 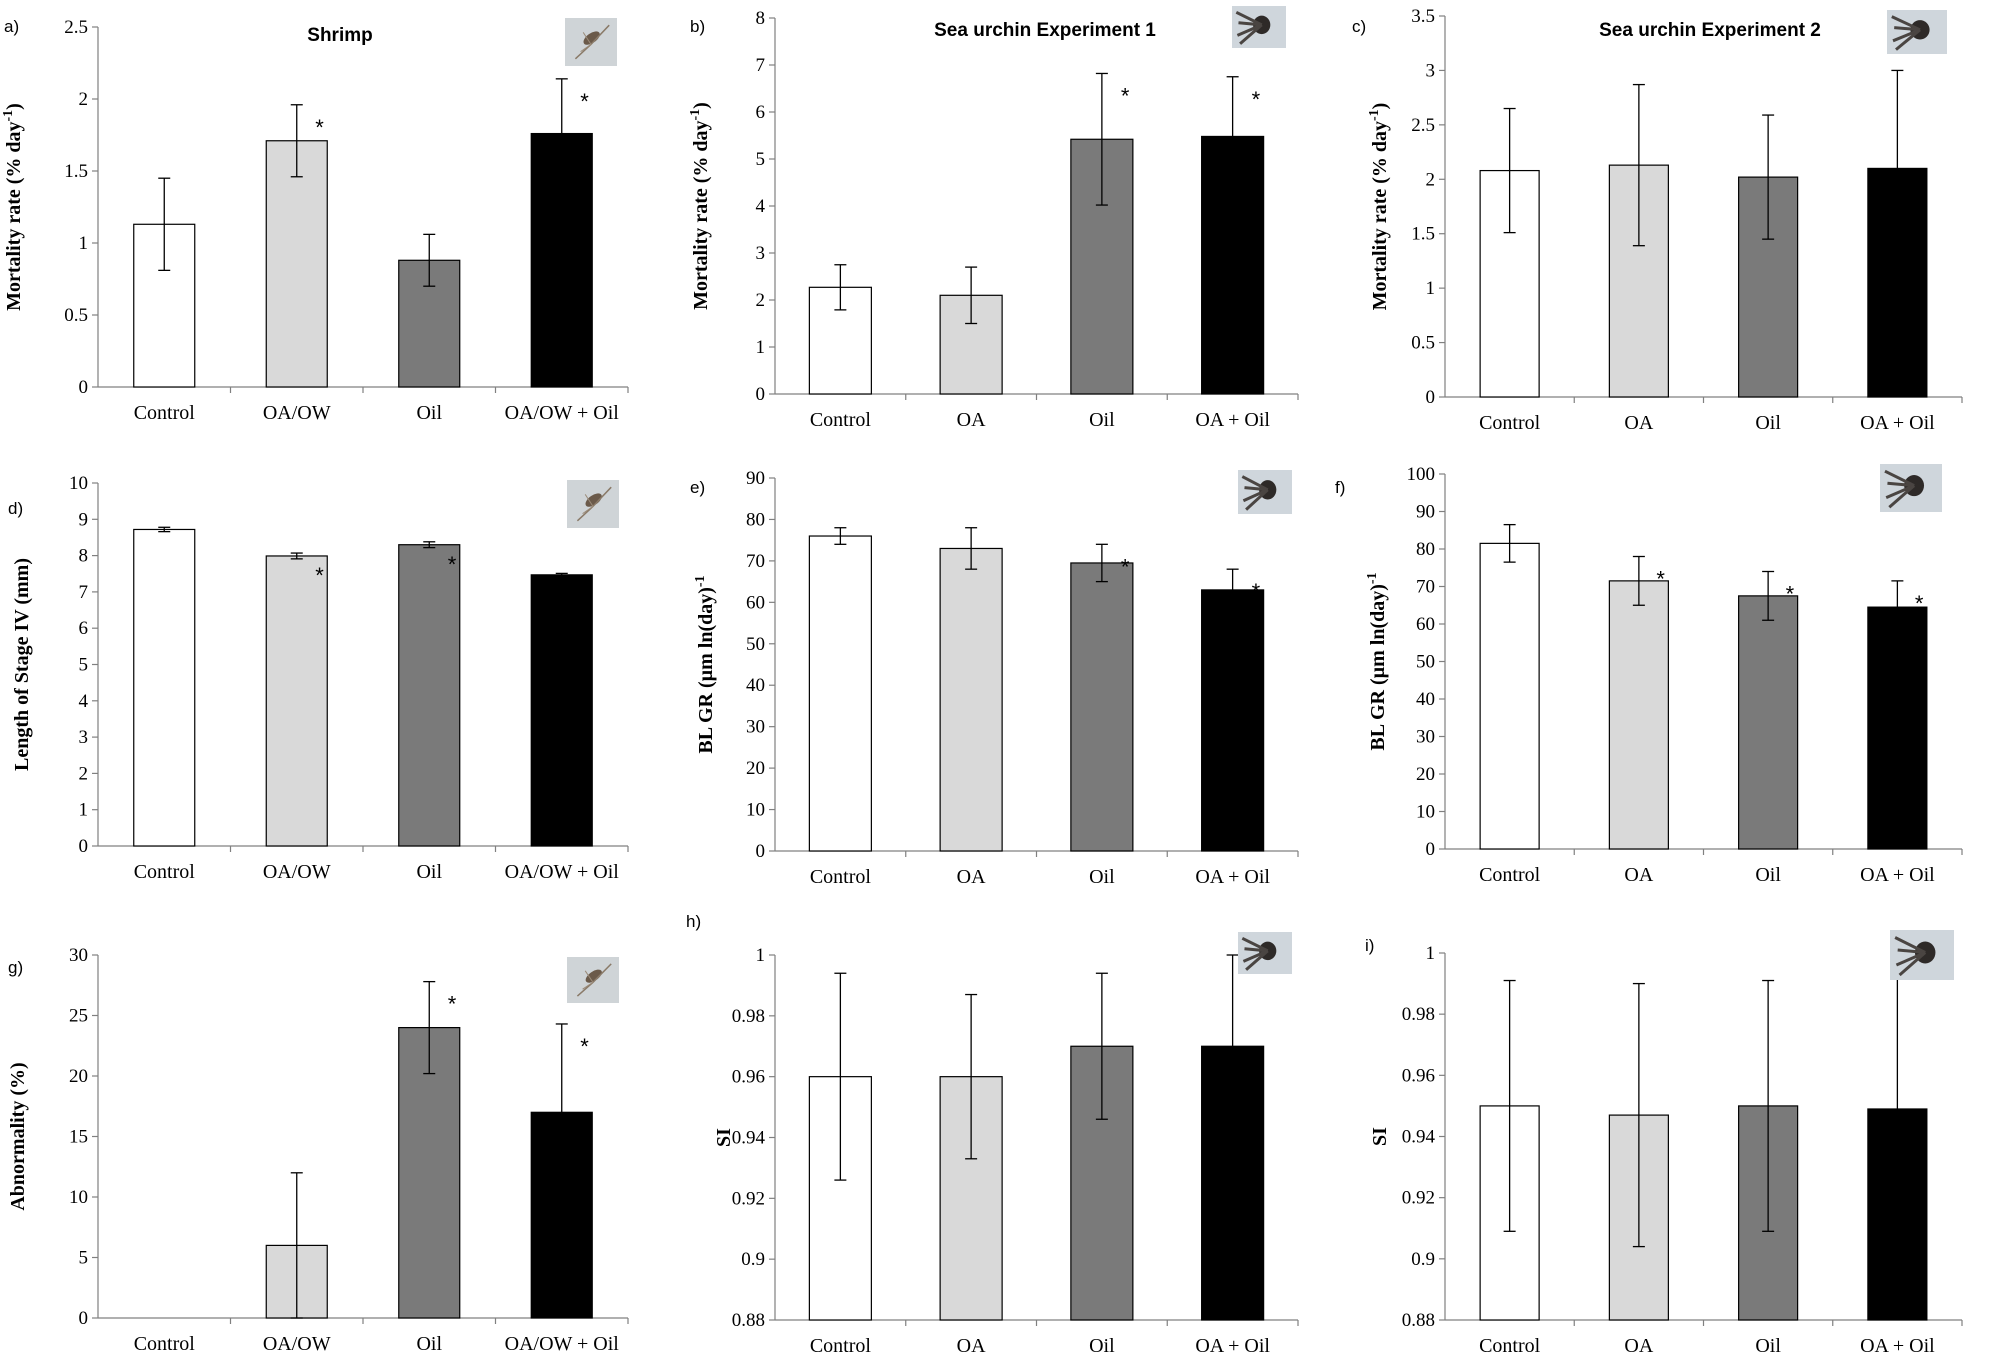 I want to click on panel-letter: b), so click(x=697, y=26).